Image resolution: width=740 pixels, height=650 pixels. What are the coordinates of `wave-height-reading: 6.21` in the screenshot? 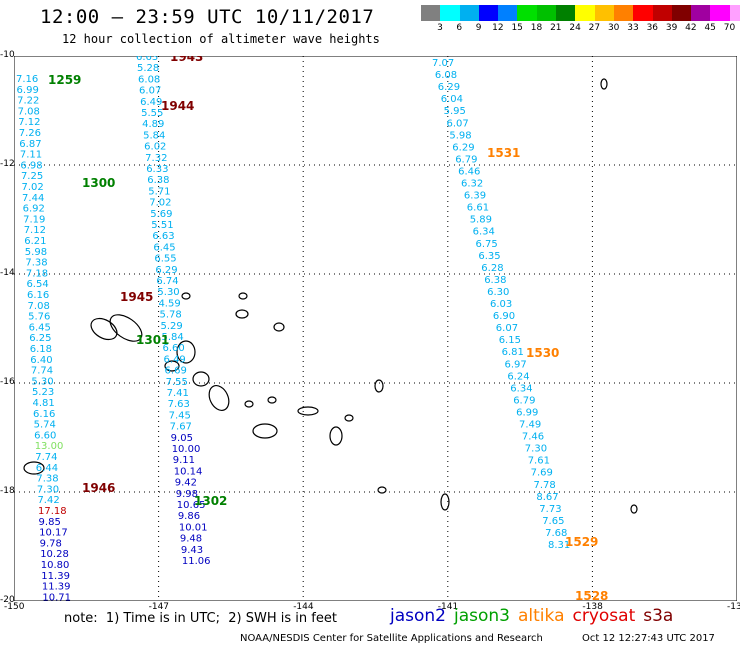 It's located at (35, 241).